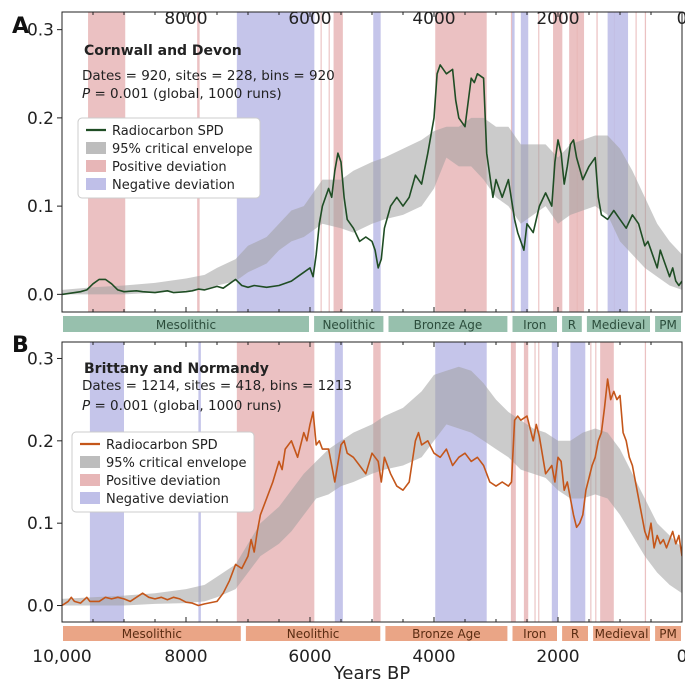  What do you see at coordinates (163, 51) in the screenshot?
I see `panel-title: Cornwall and Devon` at bounding box center [163, 51].